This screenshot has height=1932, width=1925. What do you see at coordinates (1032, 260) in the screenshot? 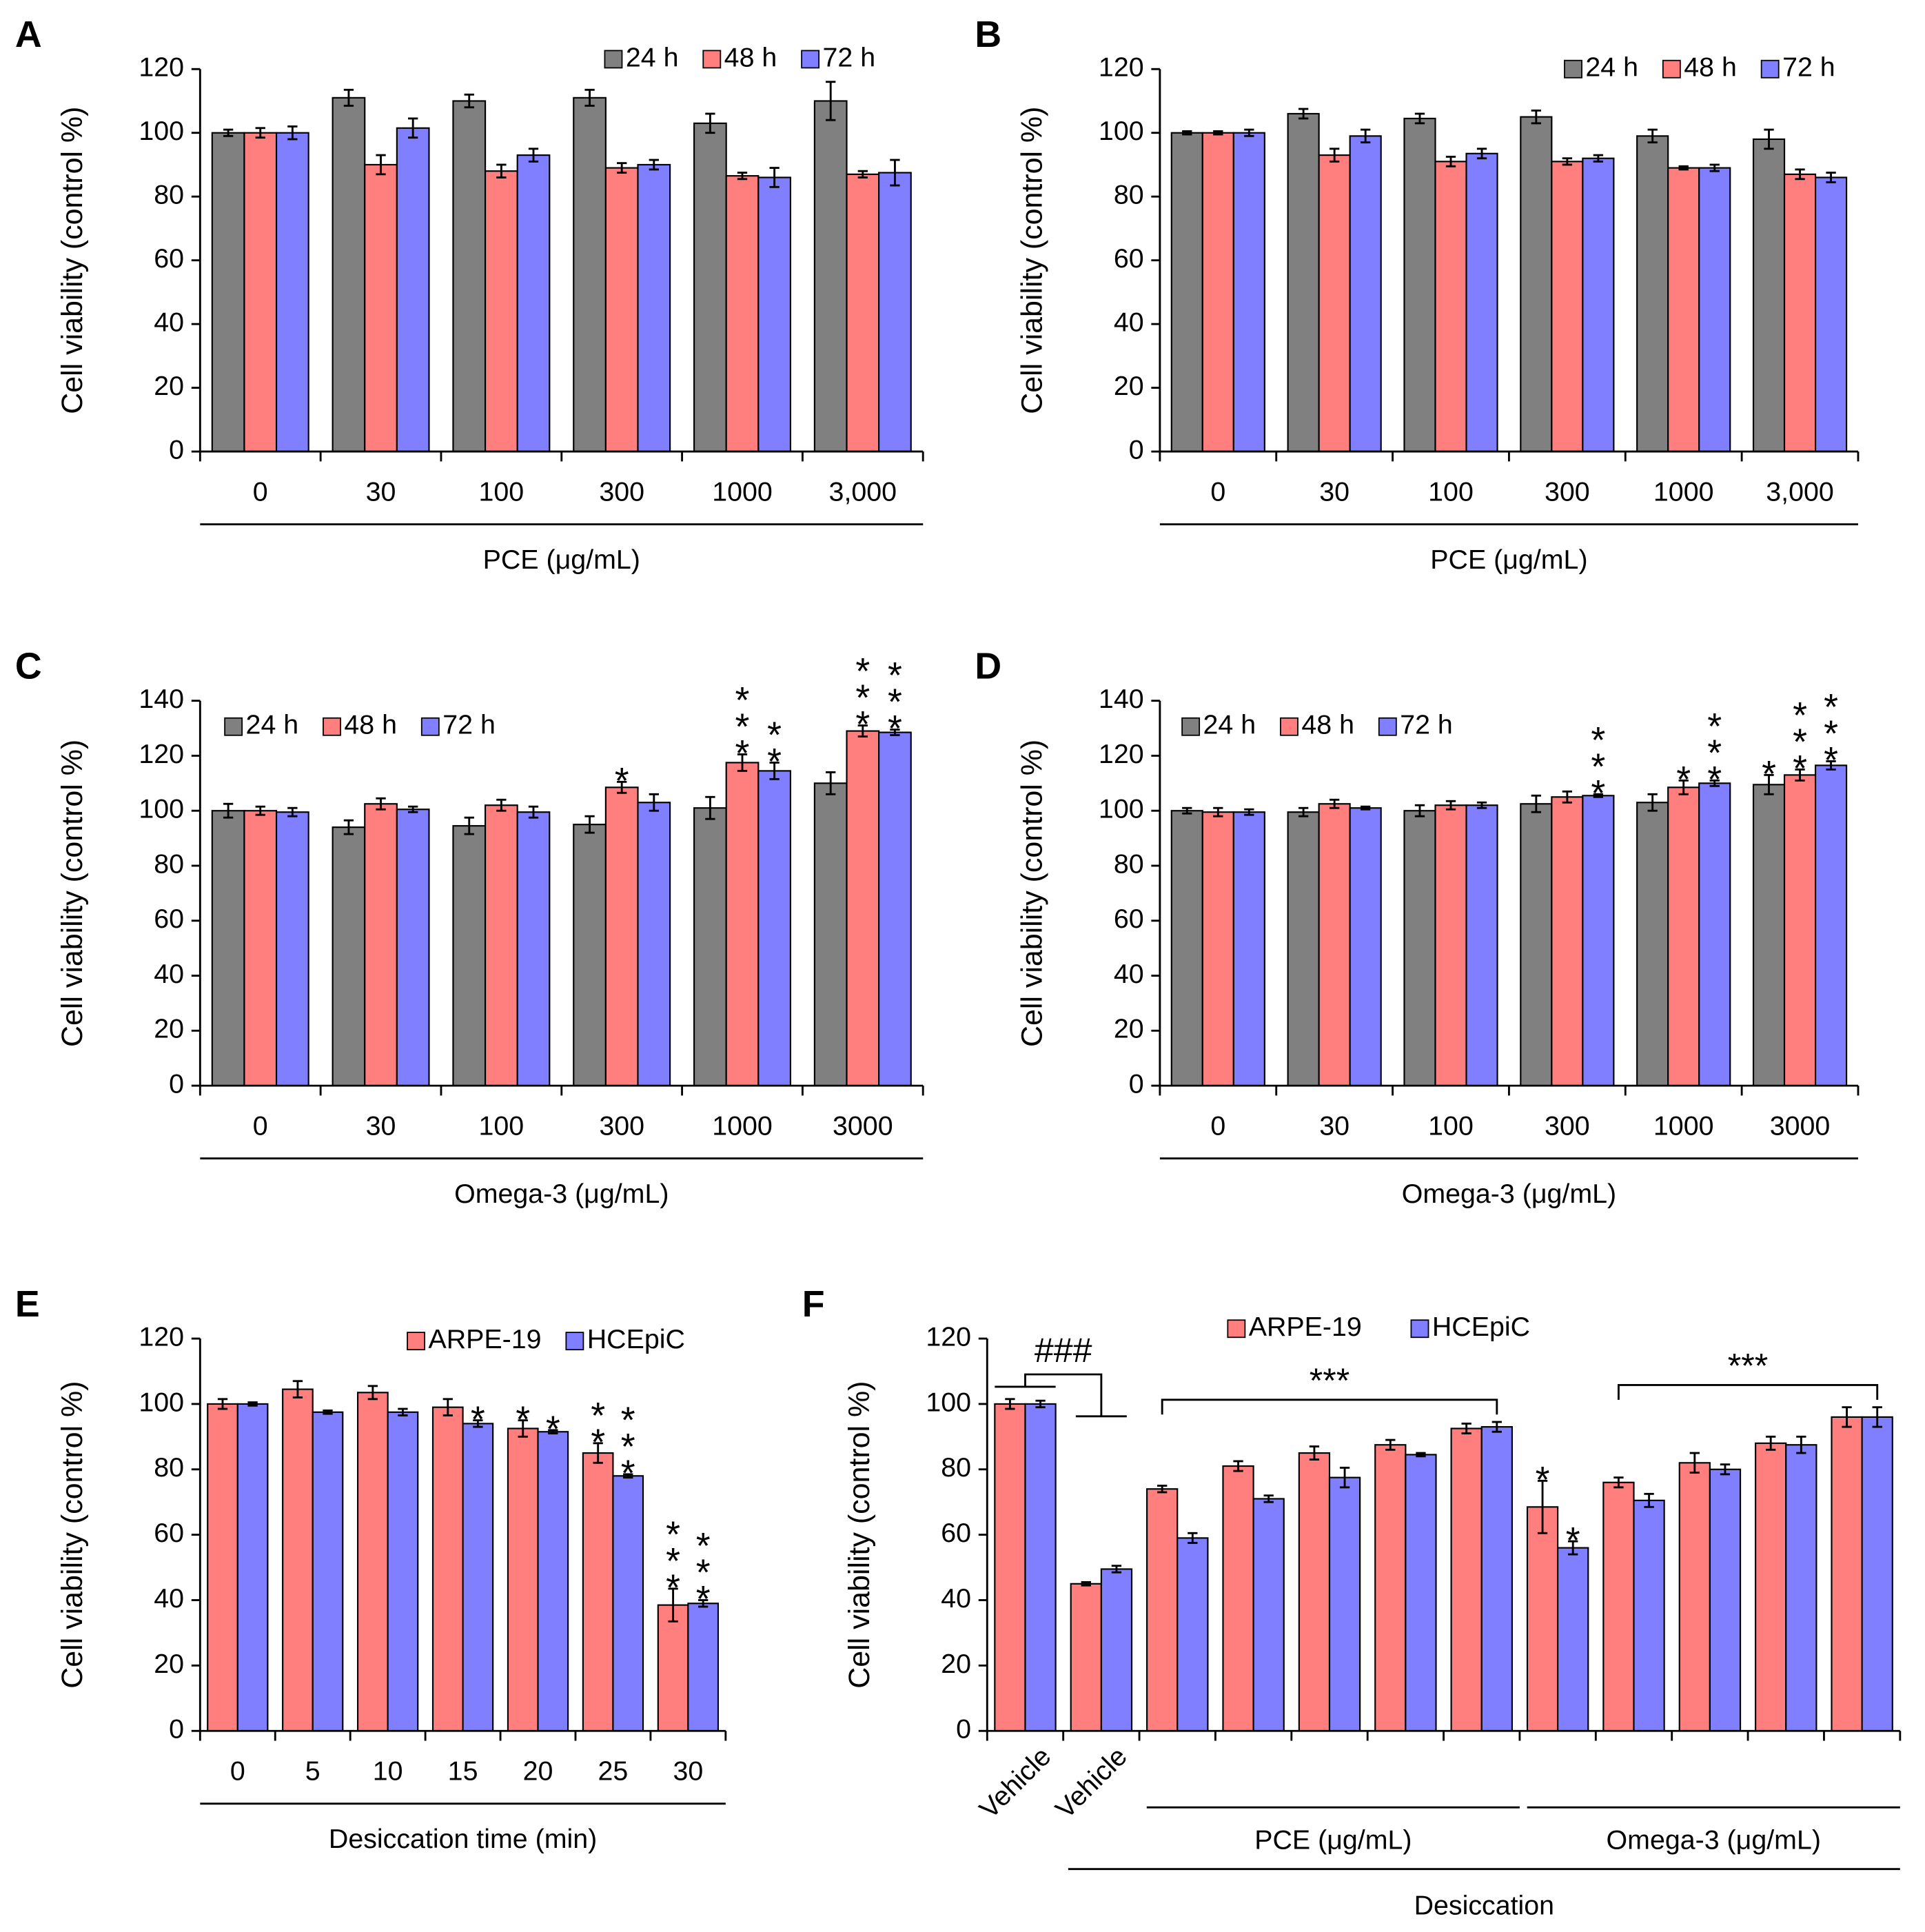
I see `y-axis-label: Cell viability (control %)` at bounding box center [1032, 260].